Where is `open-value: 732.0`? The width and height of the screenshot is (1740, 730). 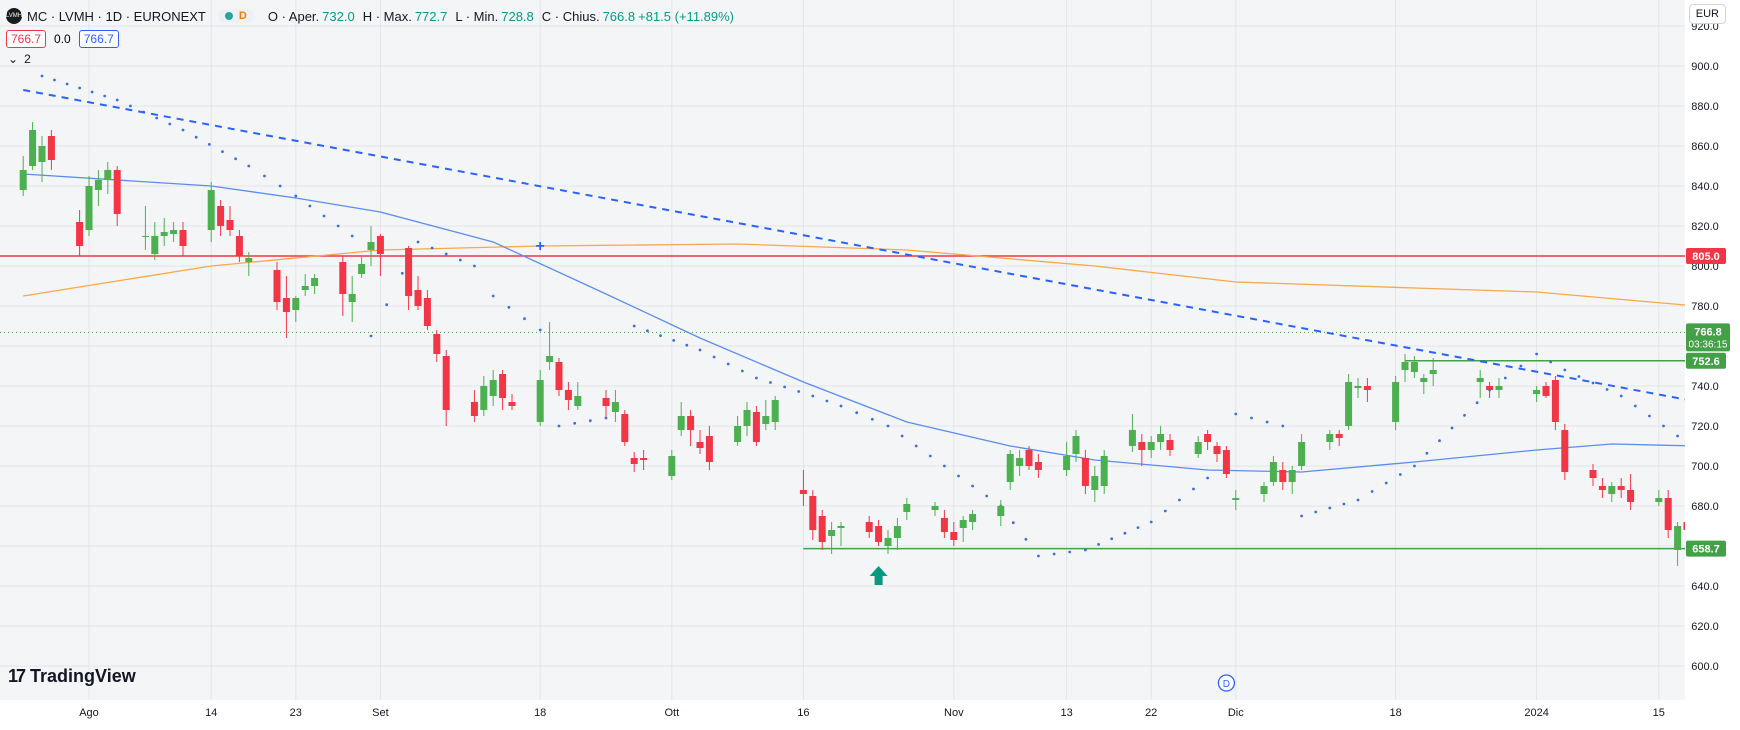
open-value: 732.0 is located at coordinates (338, 16).